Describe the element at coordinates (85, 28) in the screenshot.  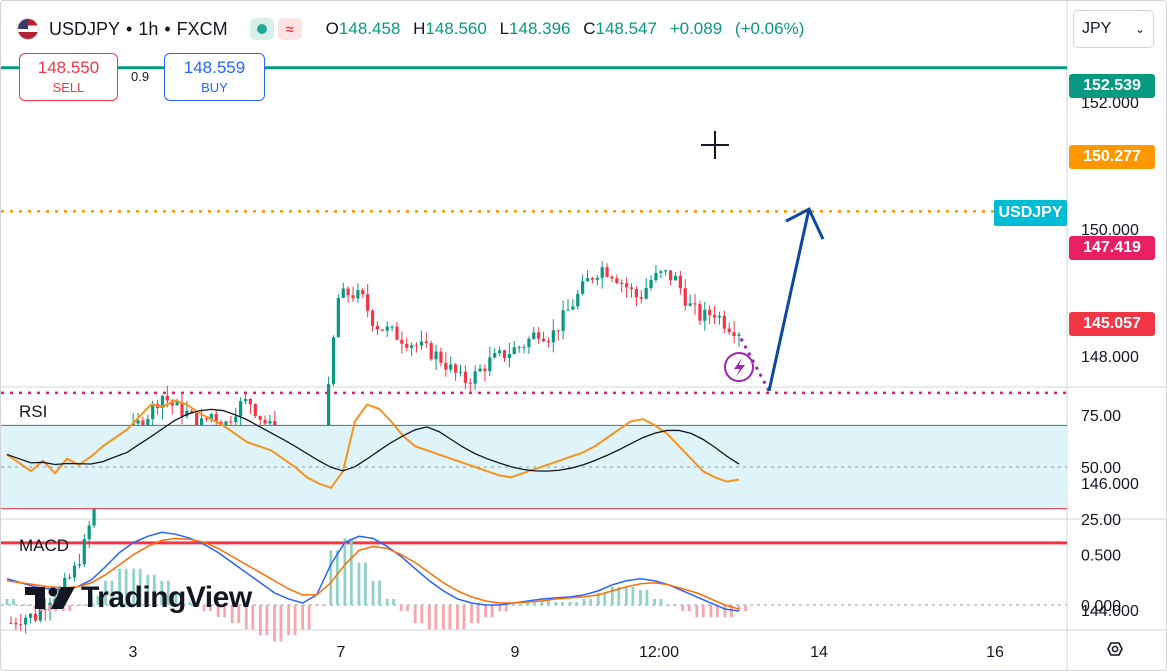
I see `symbol-name: USDJPY` at that location.